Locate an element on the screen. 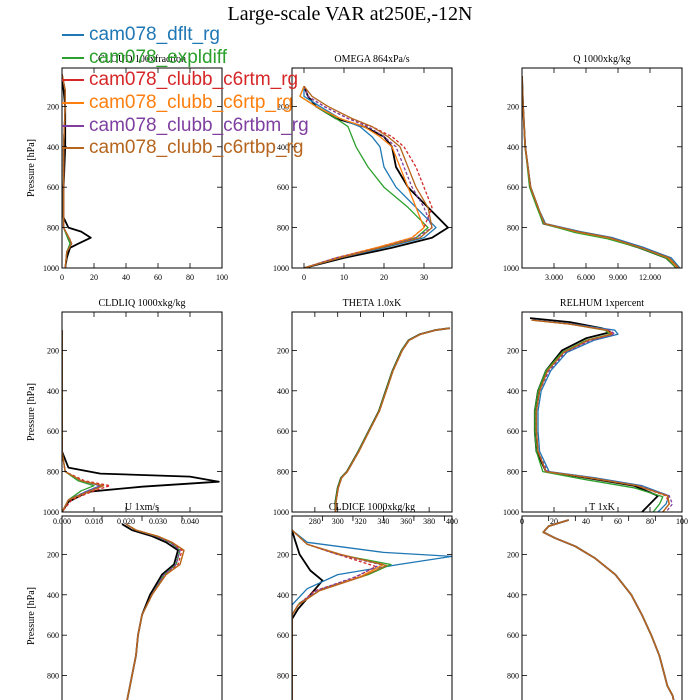 The image size is (700, 700). legend-item: cam078_clubb_c6rtp_rg is located at coordinates (185, 103).